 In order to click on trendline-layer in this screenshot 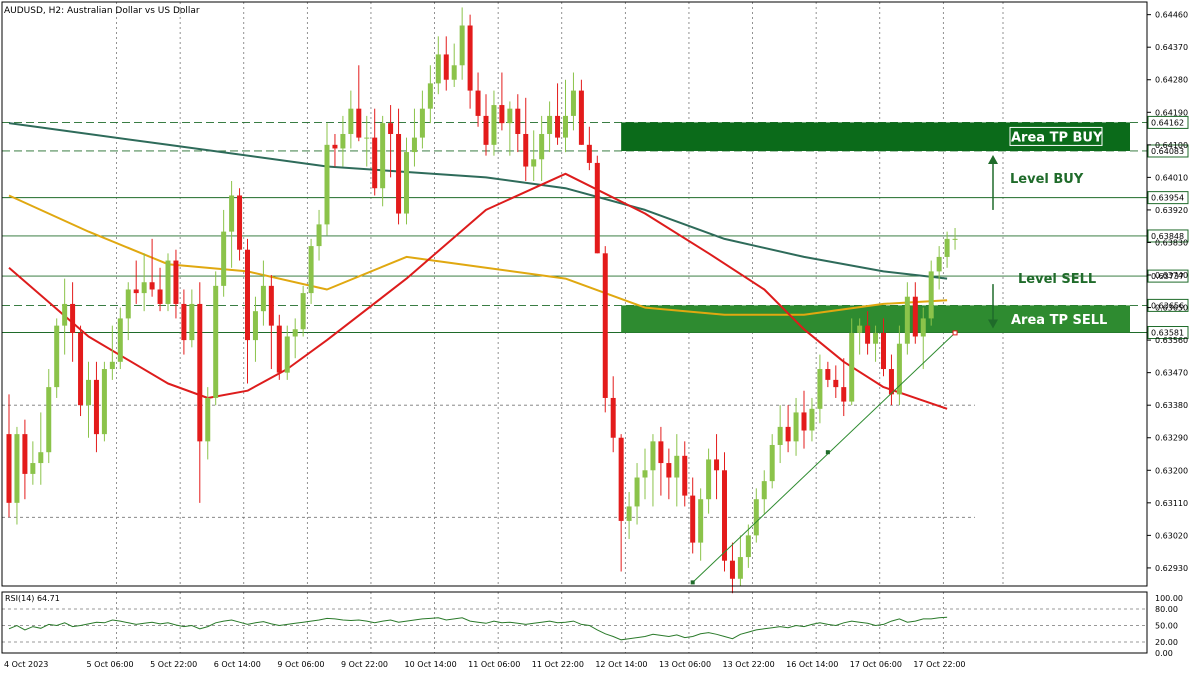, I will do `click(824, 457)`.